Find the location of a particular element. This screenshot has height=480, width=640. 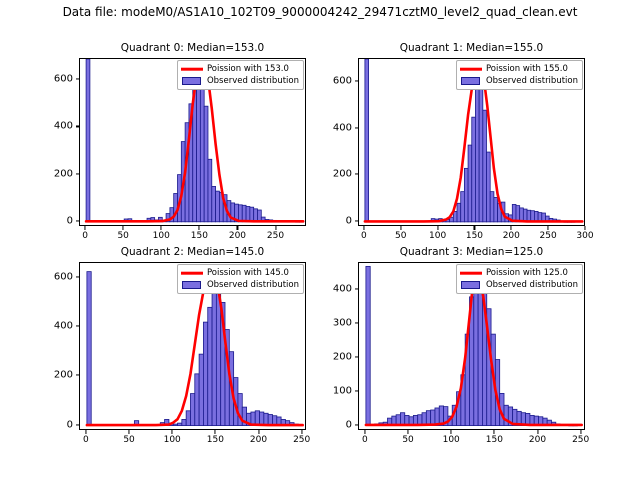

y-tick-label: 600 is located at coordinates (342, 81).